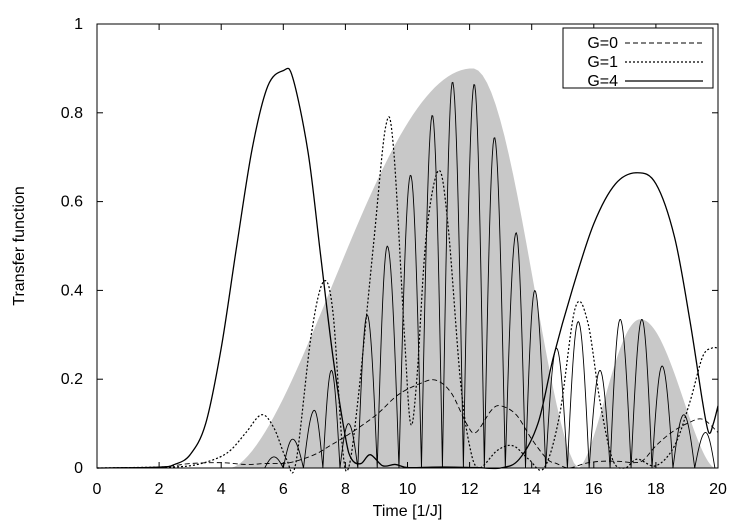 This screenshot has width=750, height=525. What do you see at coordinates (407, 424) in the screenshot?
I see `series-line-g0` at bounding box center [407, 424].